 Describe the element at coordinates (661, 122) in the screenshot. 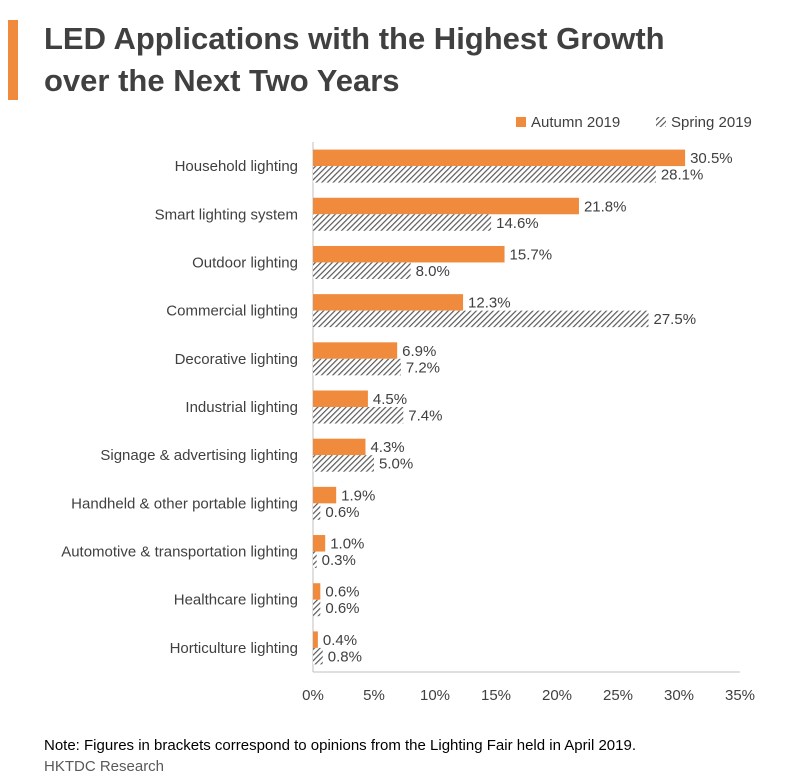

I see `legend-swatch-spring-2019` at that location.